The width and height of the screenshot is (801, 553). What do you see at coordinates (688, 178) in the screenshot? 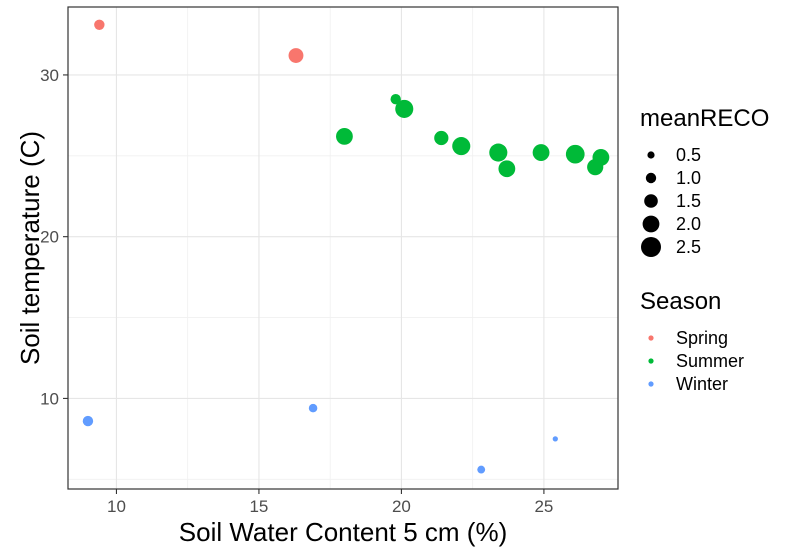
I see `size-legend-label: 1.0` at bounding box center [688, 178].